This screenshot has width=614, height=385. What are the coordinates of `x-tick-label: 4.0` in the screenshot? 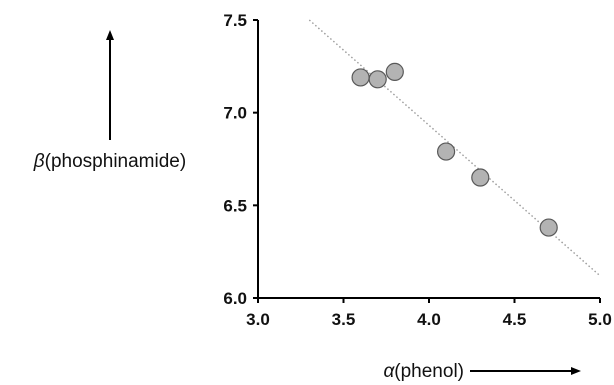 It's located at (429, 319).